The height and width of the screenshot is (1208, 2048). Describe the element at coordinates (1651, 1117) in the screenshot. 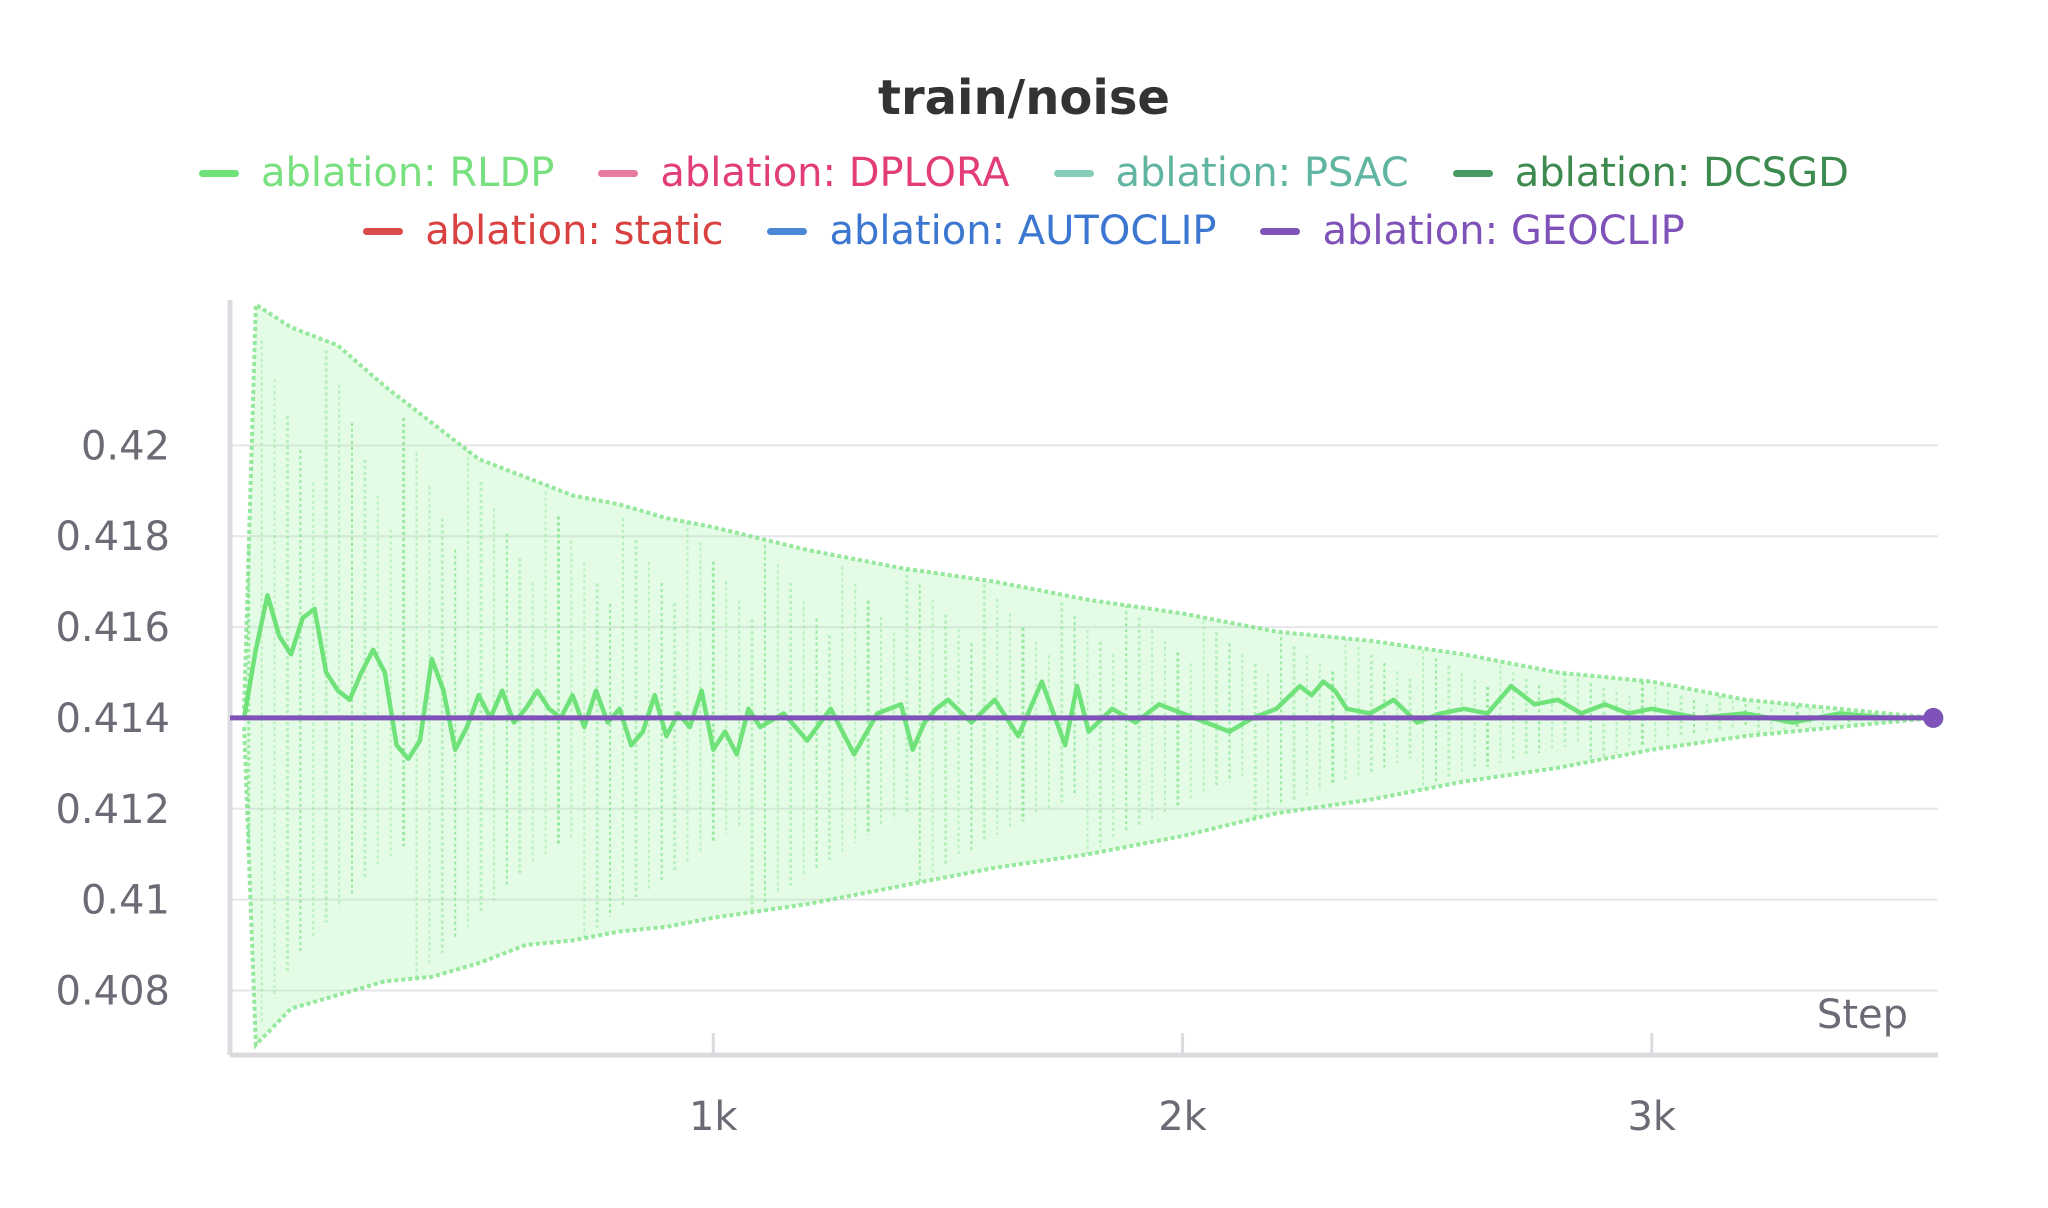

I see `x-tick-label: 3k` at that location.